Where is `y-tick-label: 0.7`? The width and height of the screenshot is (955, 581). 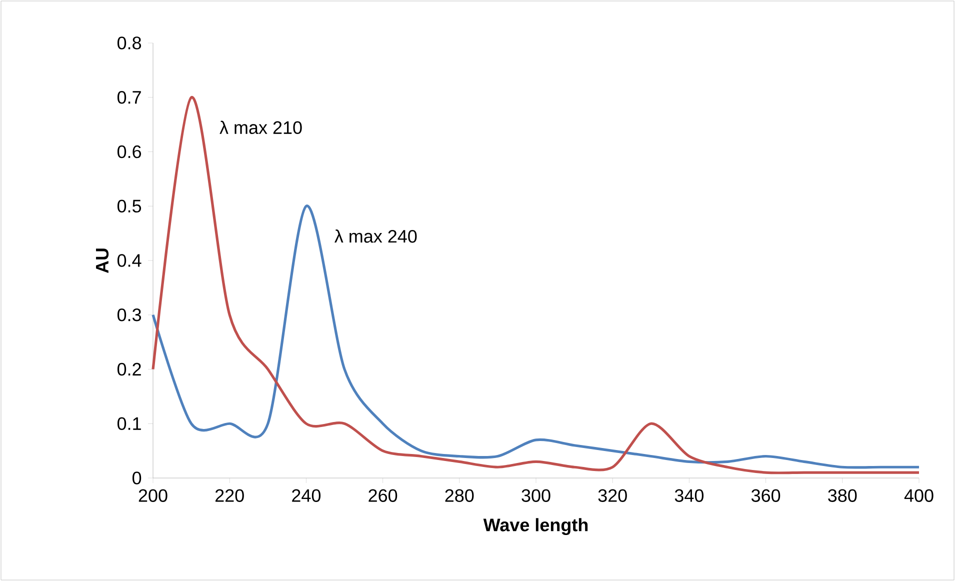
y-tick-label: 0.7 is located at coordinates (129, 97).